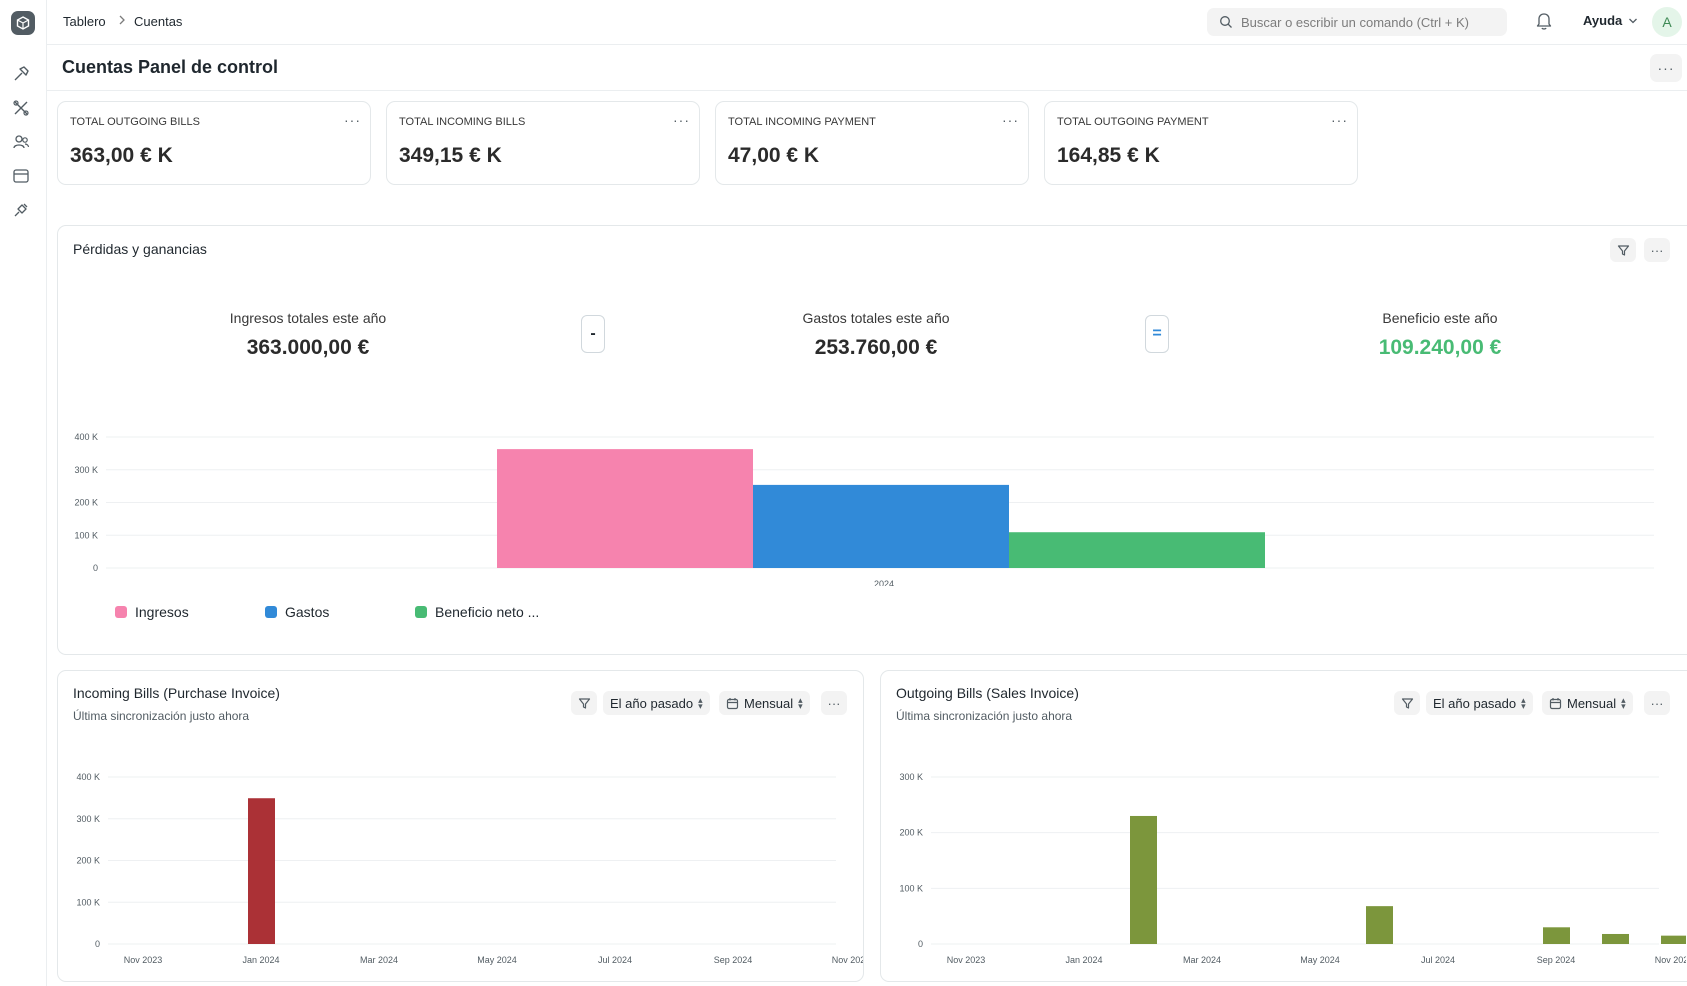 Image resolution: width=1687 pixels, height=986 pixels. What do you see at coordinates (987, 693) in the screenshot?
I see `panel-title: Outgoing Bills (Sales Invoice)` at bounding box center [987, 693].